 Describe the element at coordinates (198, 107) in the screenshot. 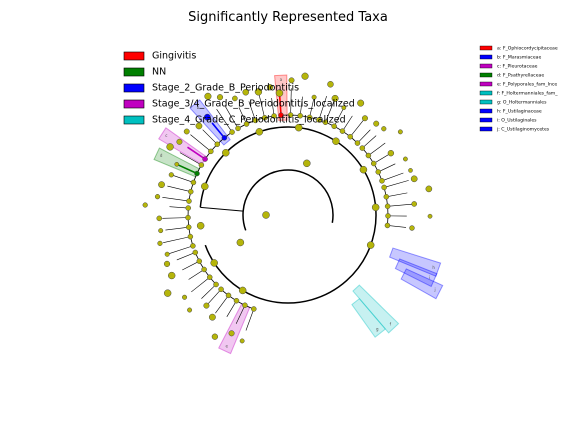

I see `clade-label: b` at that location.